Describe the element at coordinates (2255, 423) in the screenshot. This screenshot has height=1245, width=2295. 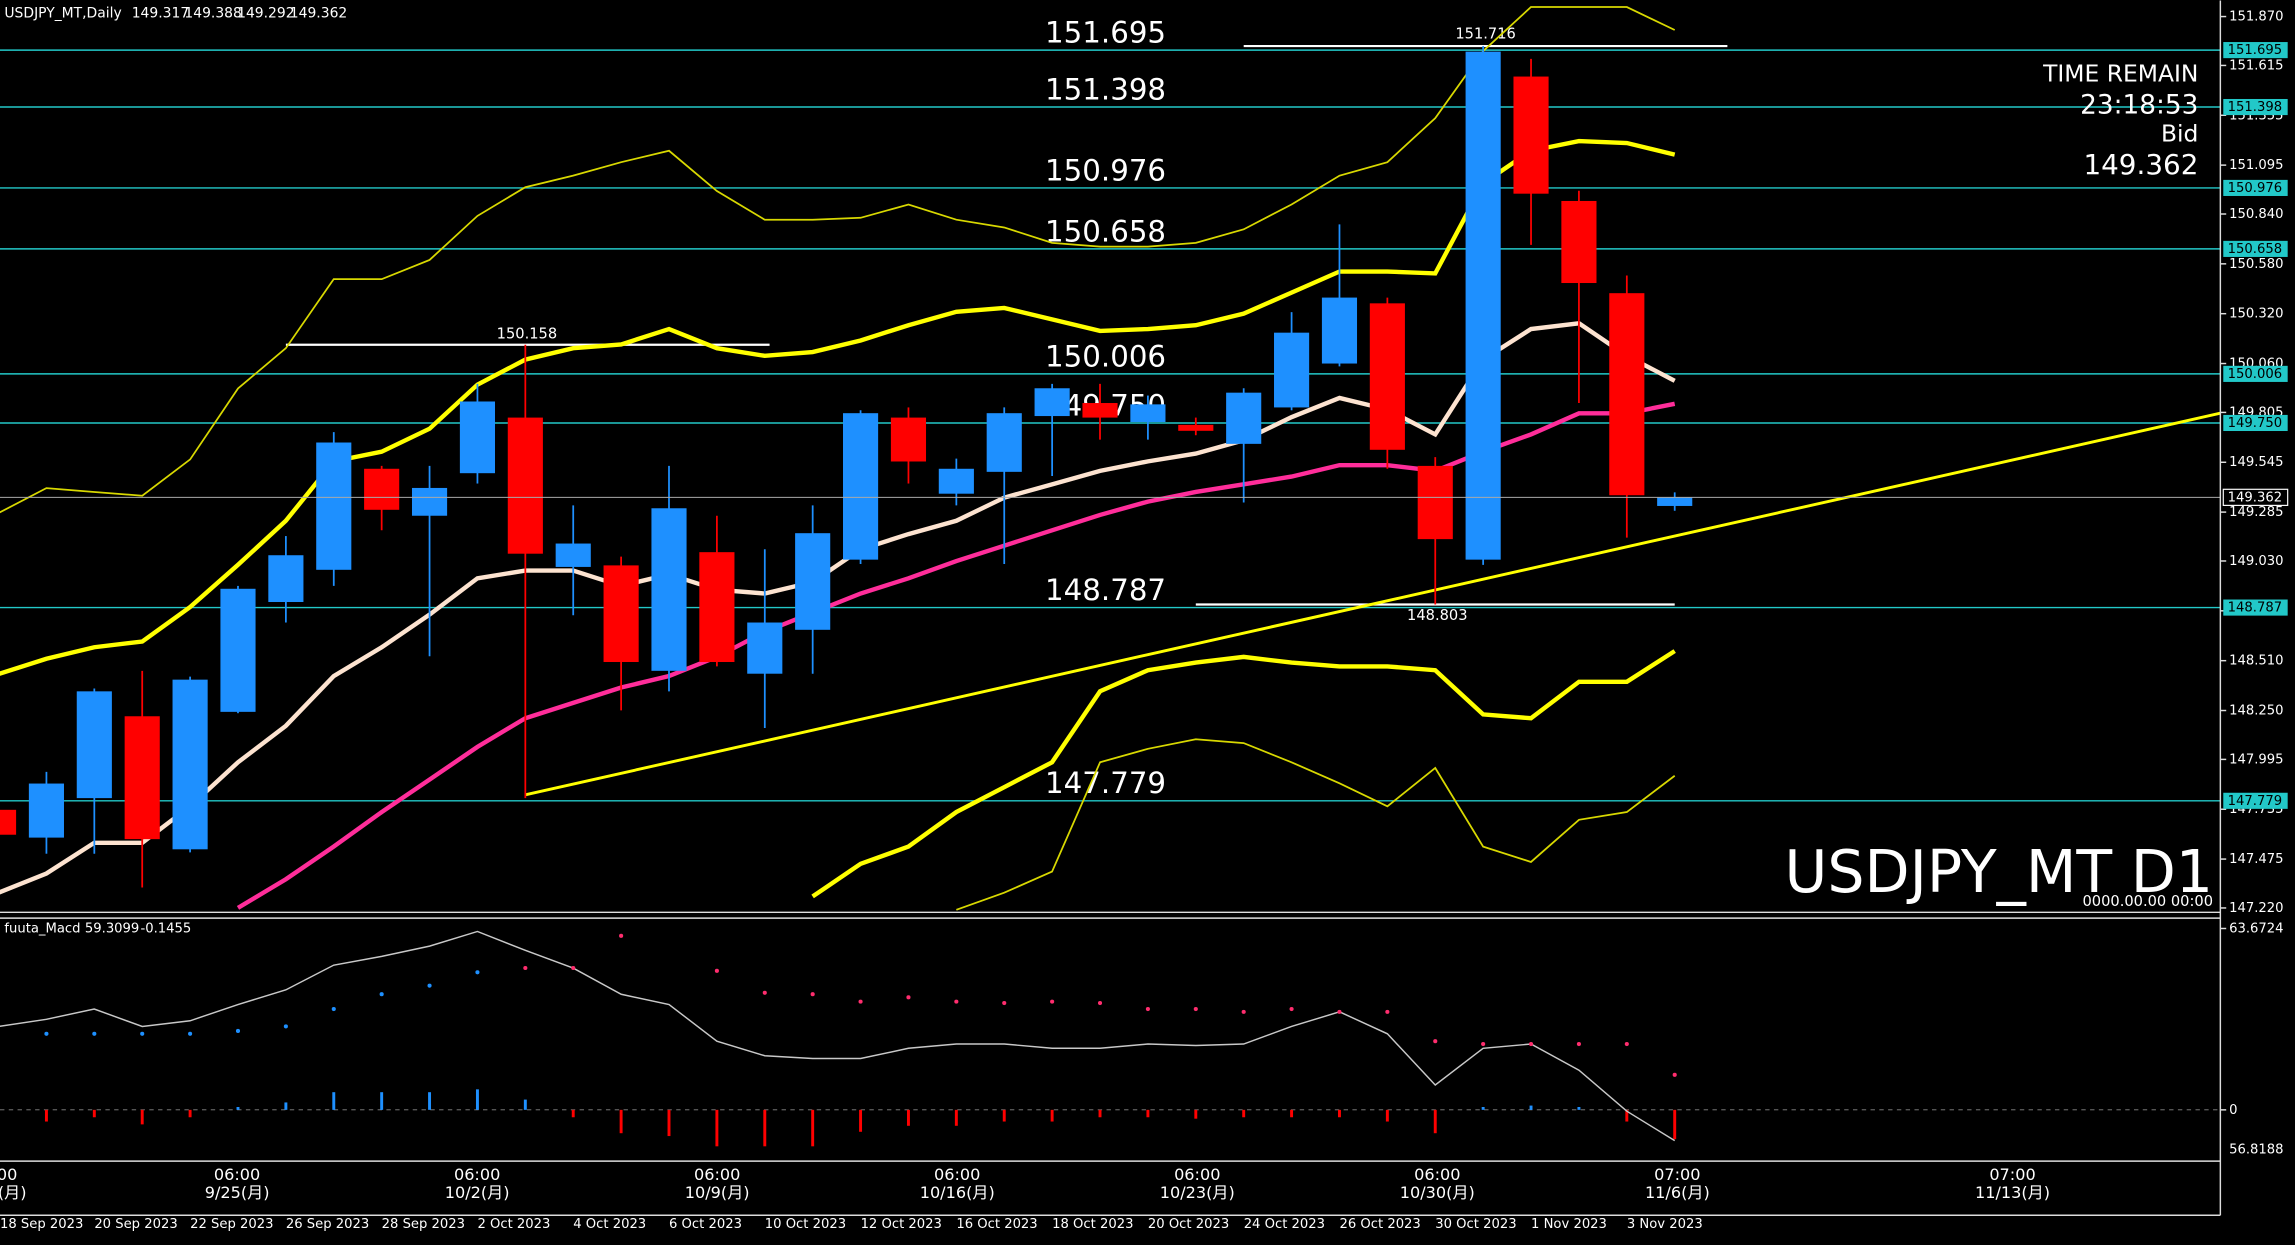
I see `level-tag-label: 149.750` at that location.